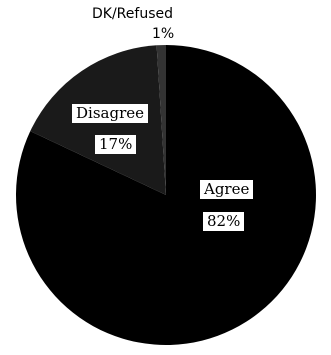  What do you see at coordinates (163, 34) in the screenshot?
I see `slice-value-dk-refused: 1%` at bounding box center [163, 34].